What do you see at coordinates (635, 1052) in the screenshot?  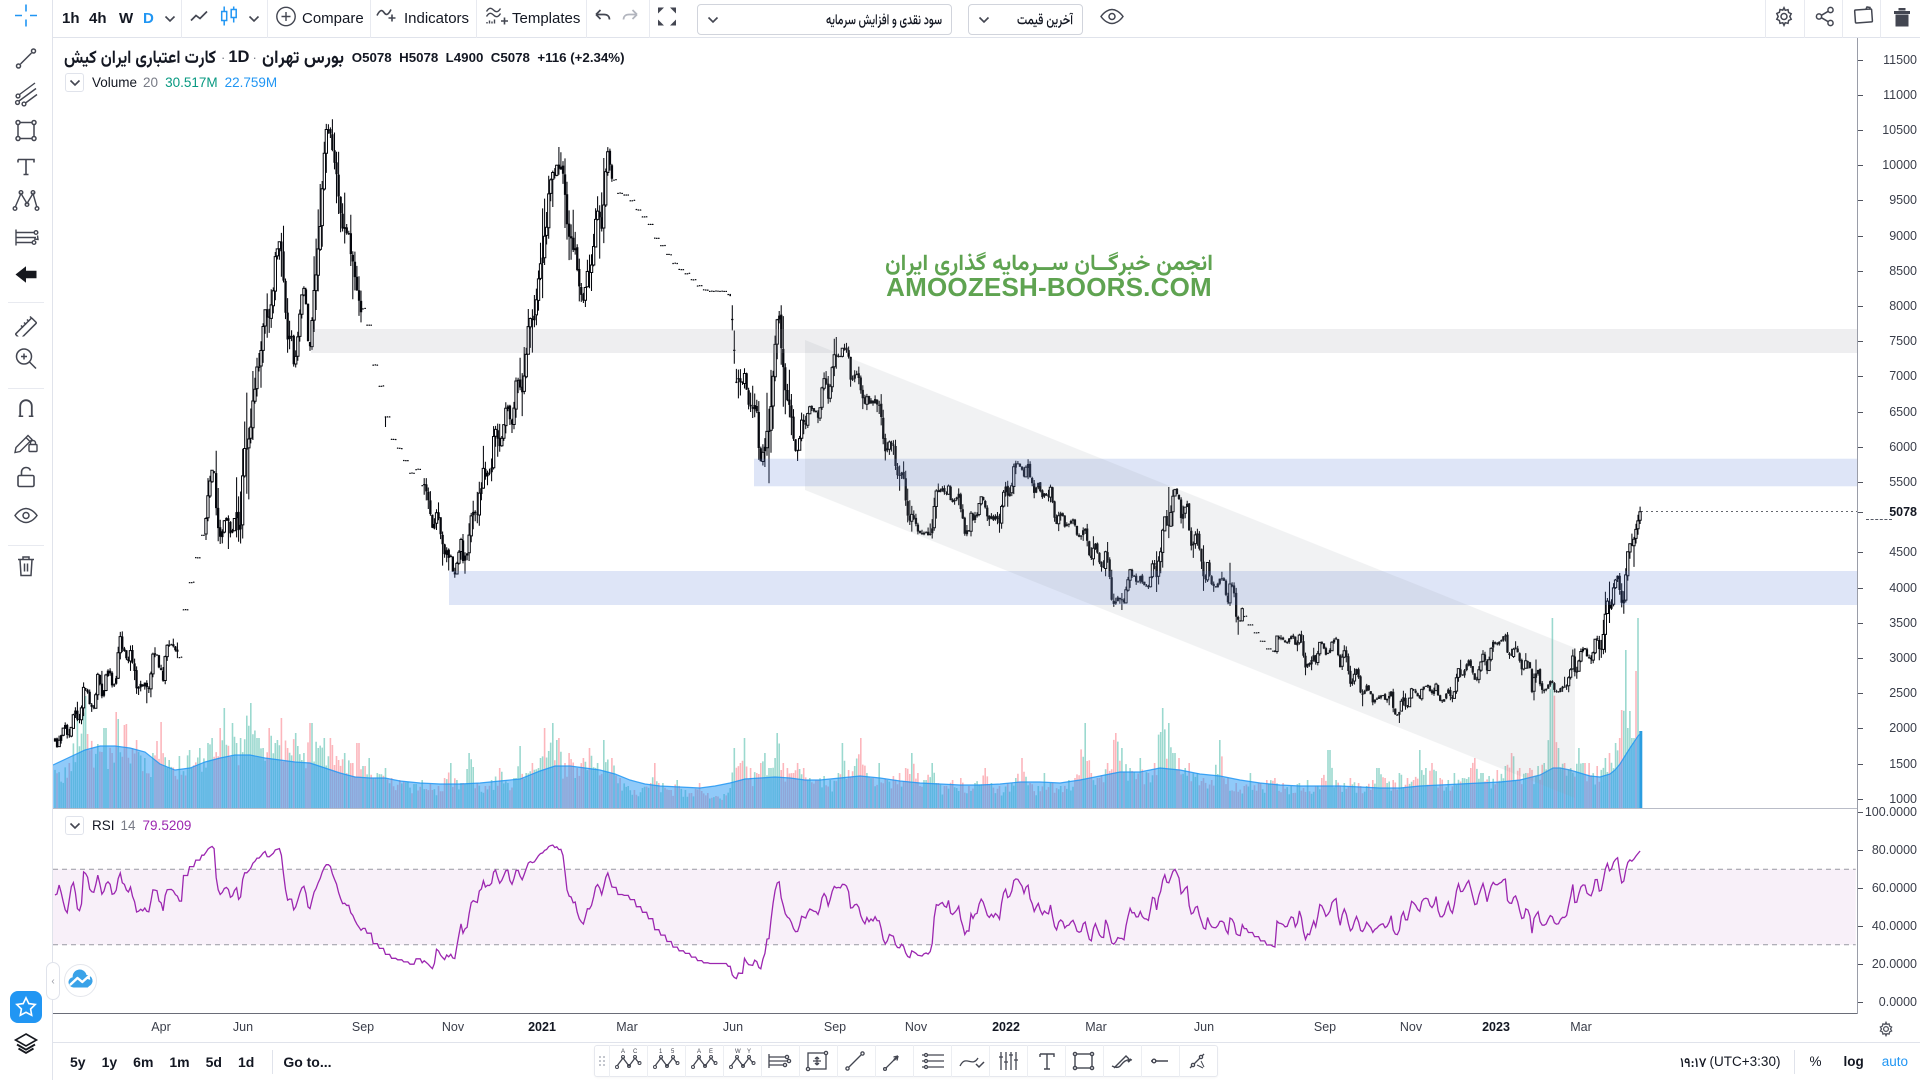 I see `svg-text: C` at bounding box center [635, 1052].